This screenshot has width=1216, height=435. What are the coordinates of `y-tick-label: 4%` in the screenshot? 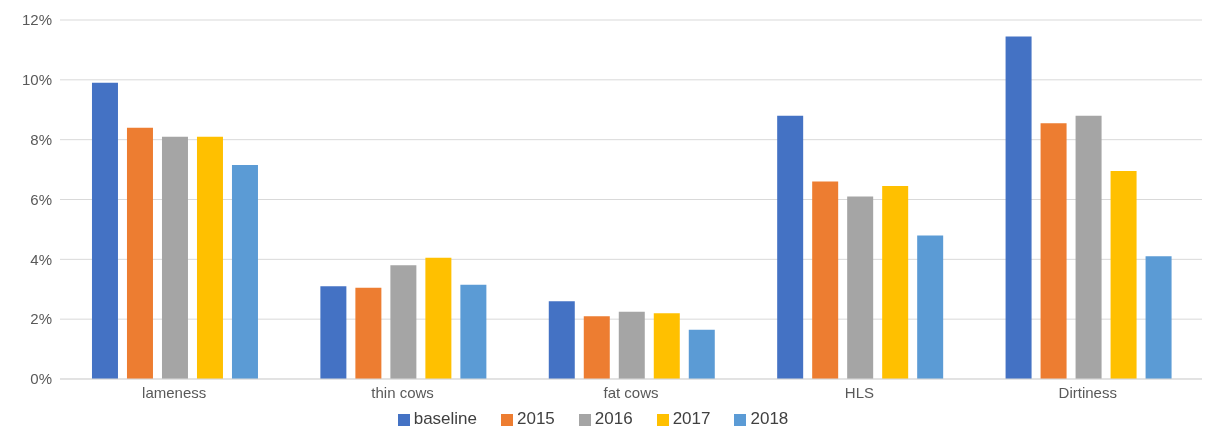 It's located at (41, 259).